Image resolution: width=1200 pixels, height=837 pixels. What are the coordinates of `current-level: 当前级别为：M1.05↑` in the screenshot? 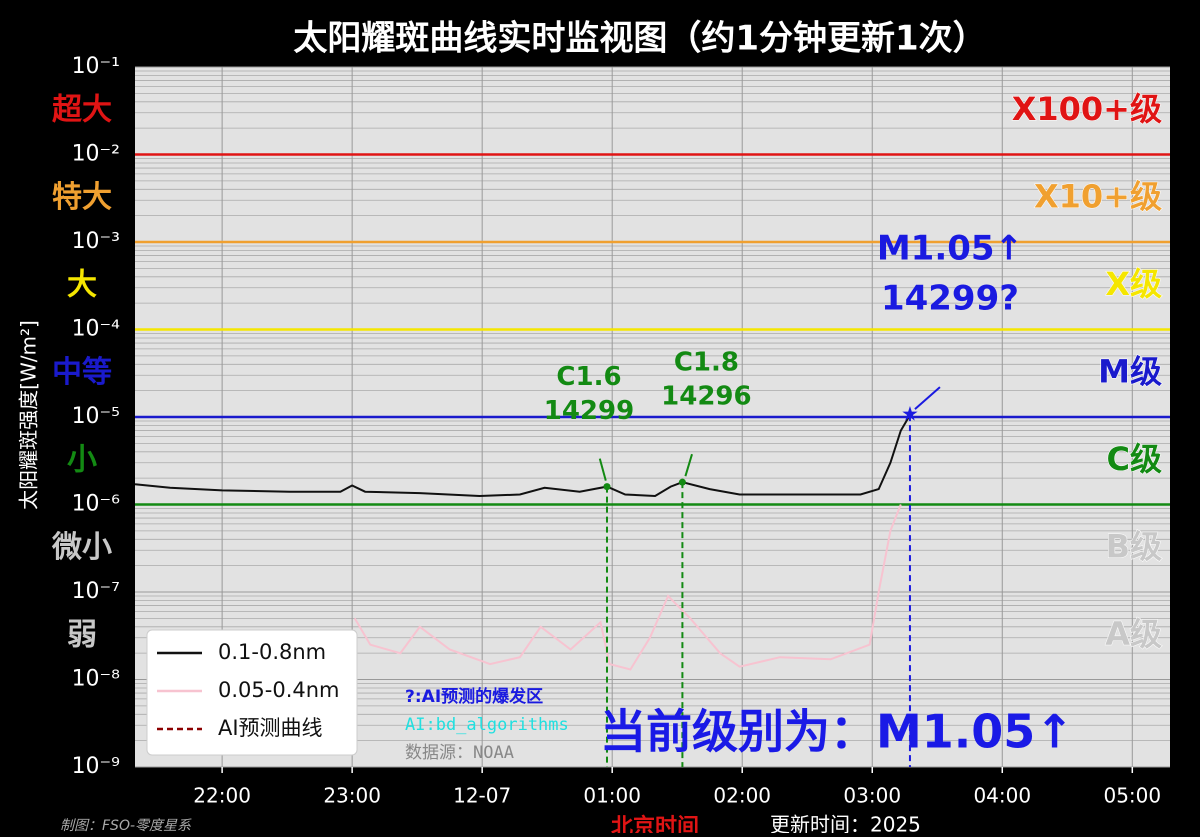 It's located at (837, 732).